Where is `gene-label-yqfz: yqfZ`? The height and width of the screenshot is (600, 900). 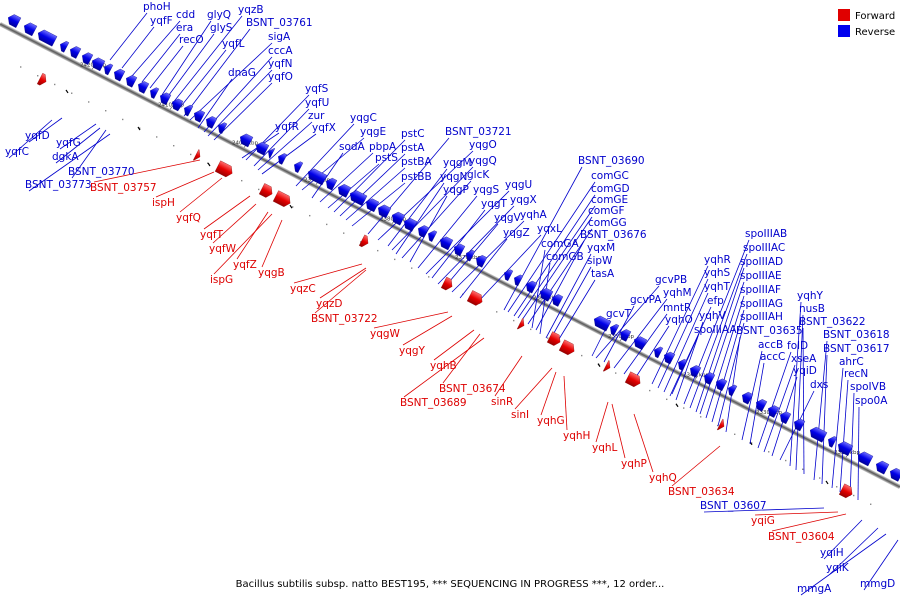
gene-label-yqfz: yqfZ is located at coordinates (245, 265).